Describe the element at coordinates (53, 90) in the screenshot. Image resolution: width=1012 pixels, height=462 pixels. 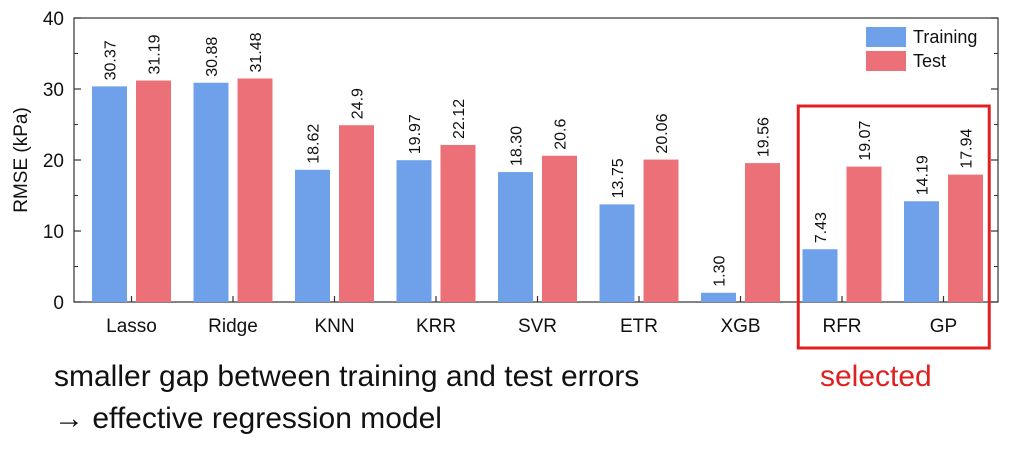
I see `y-tick-label: 30` at that location.